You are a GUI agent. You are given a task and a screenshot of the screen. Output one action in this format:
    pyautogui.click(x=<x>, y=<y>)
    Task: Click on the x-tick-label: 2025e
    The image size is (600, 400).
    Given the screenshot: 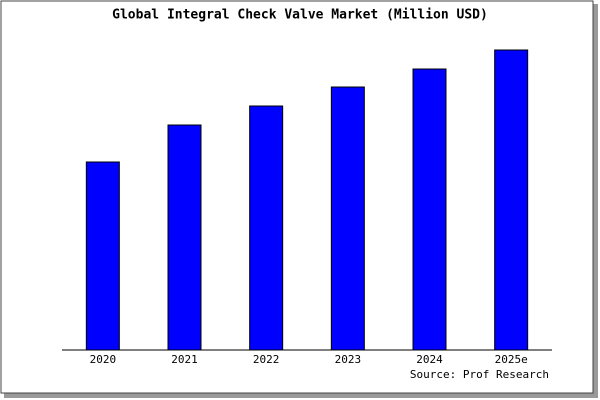 What is the action you would take?
    pyautogui.click(x=511, y=359)
    